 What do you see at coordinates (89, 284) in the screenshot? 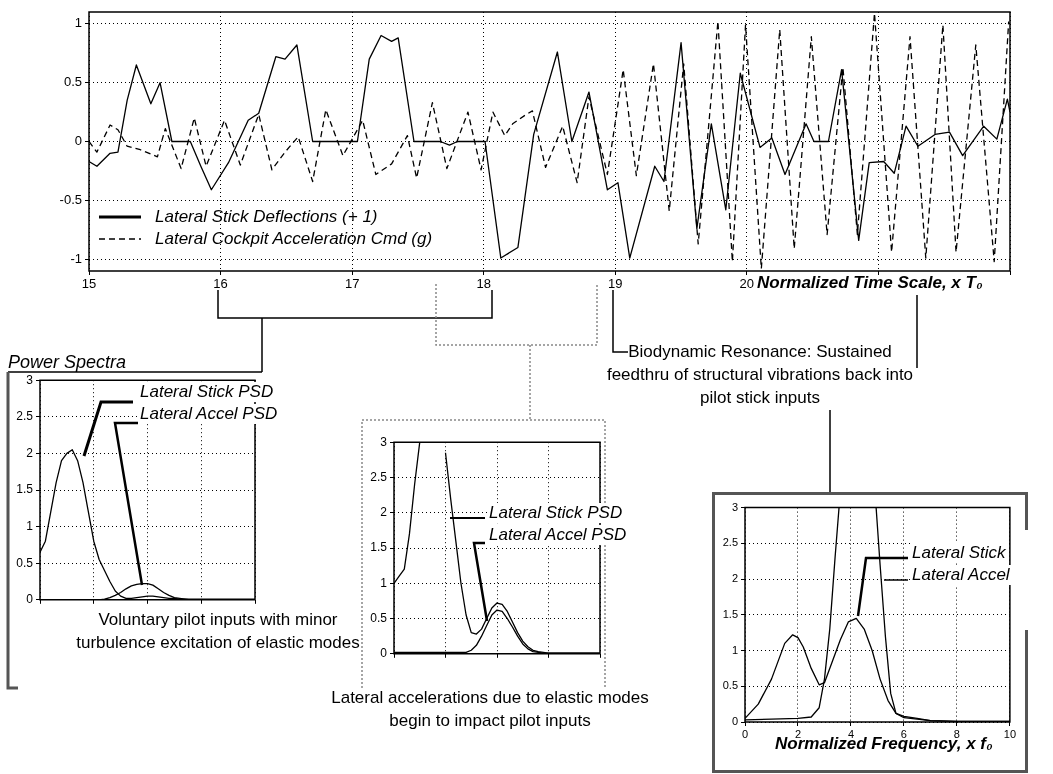
I see `x-tick-label: 15` at bounding box center [89, 284].